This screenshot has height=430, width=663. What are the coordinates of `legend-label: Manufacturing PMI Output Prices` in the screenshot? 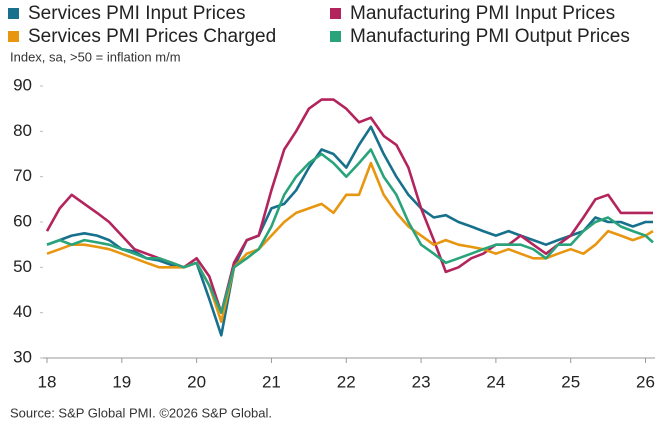 It's located at (490, 36).